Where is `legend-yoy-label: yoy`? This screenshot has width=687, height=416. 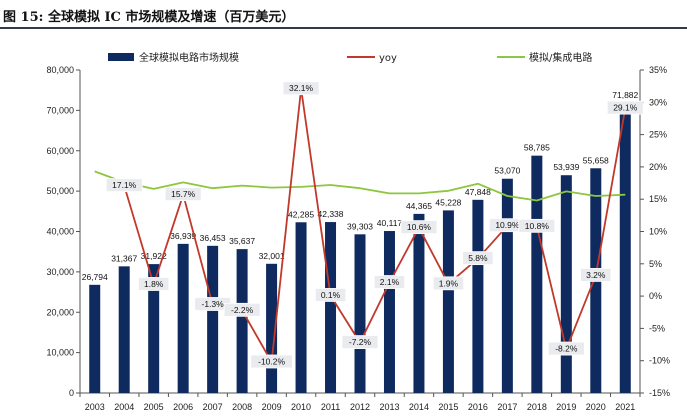
legend-yoy-label: yoy is located at coordinates (388, 58).